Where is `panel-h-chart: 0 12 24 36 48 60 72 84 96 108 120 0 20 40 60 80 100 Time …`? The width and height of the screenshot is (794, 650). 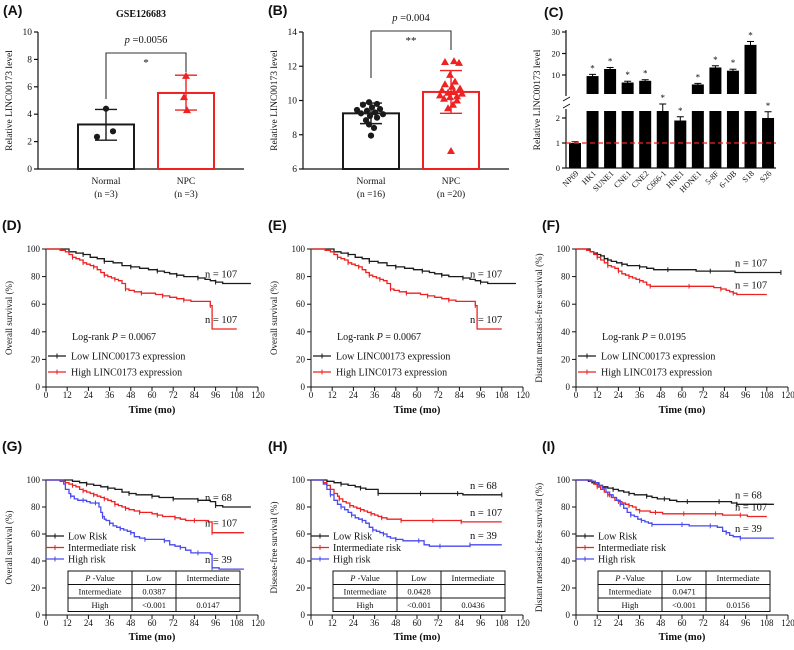 panel-h-chart: 0 12 24 36 48 60 72 84 96 108 120 0 20 40 60 80 100 Time … is located at coordinates (399, 559).